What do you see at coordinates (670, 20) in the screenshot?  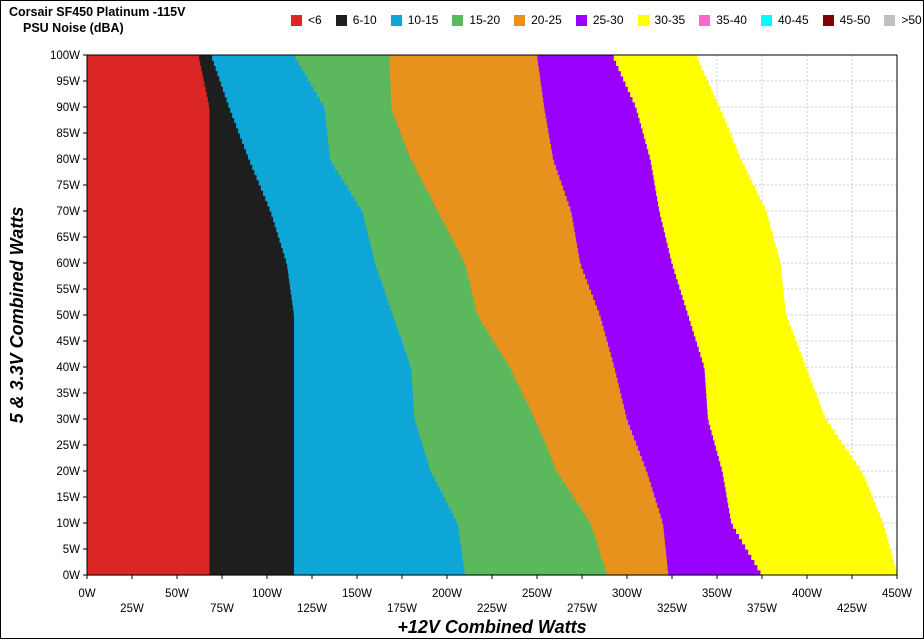 I see `legend-label: 30-35` at bounding box center [670, 20].